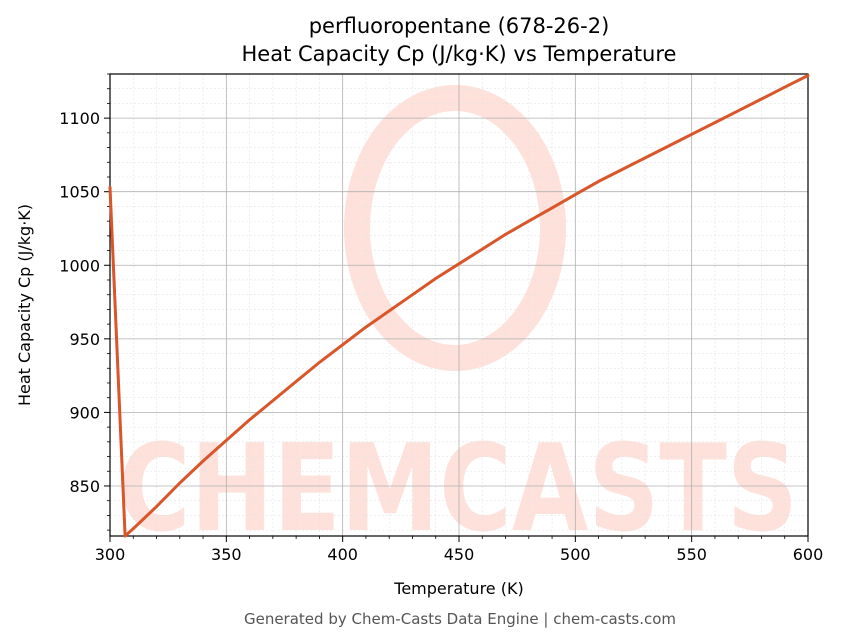  What do you see at coordinates (79, 192) in the screenshot?
I see `y-tick-label: 1050` at bounding box center [79, 192].